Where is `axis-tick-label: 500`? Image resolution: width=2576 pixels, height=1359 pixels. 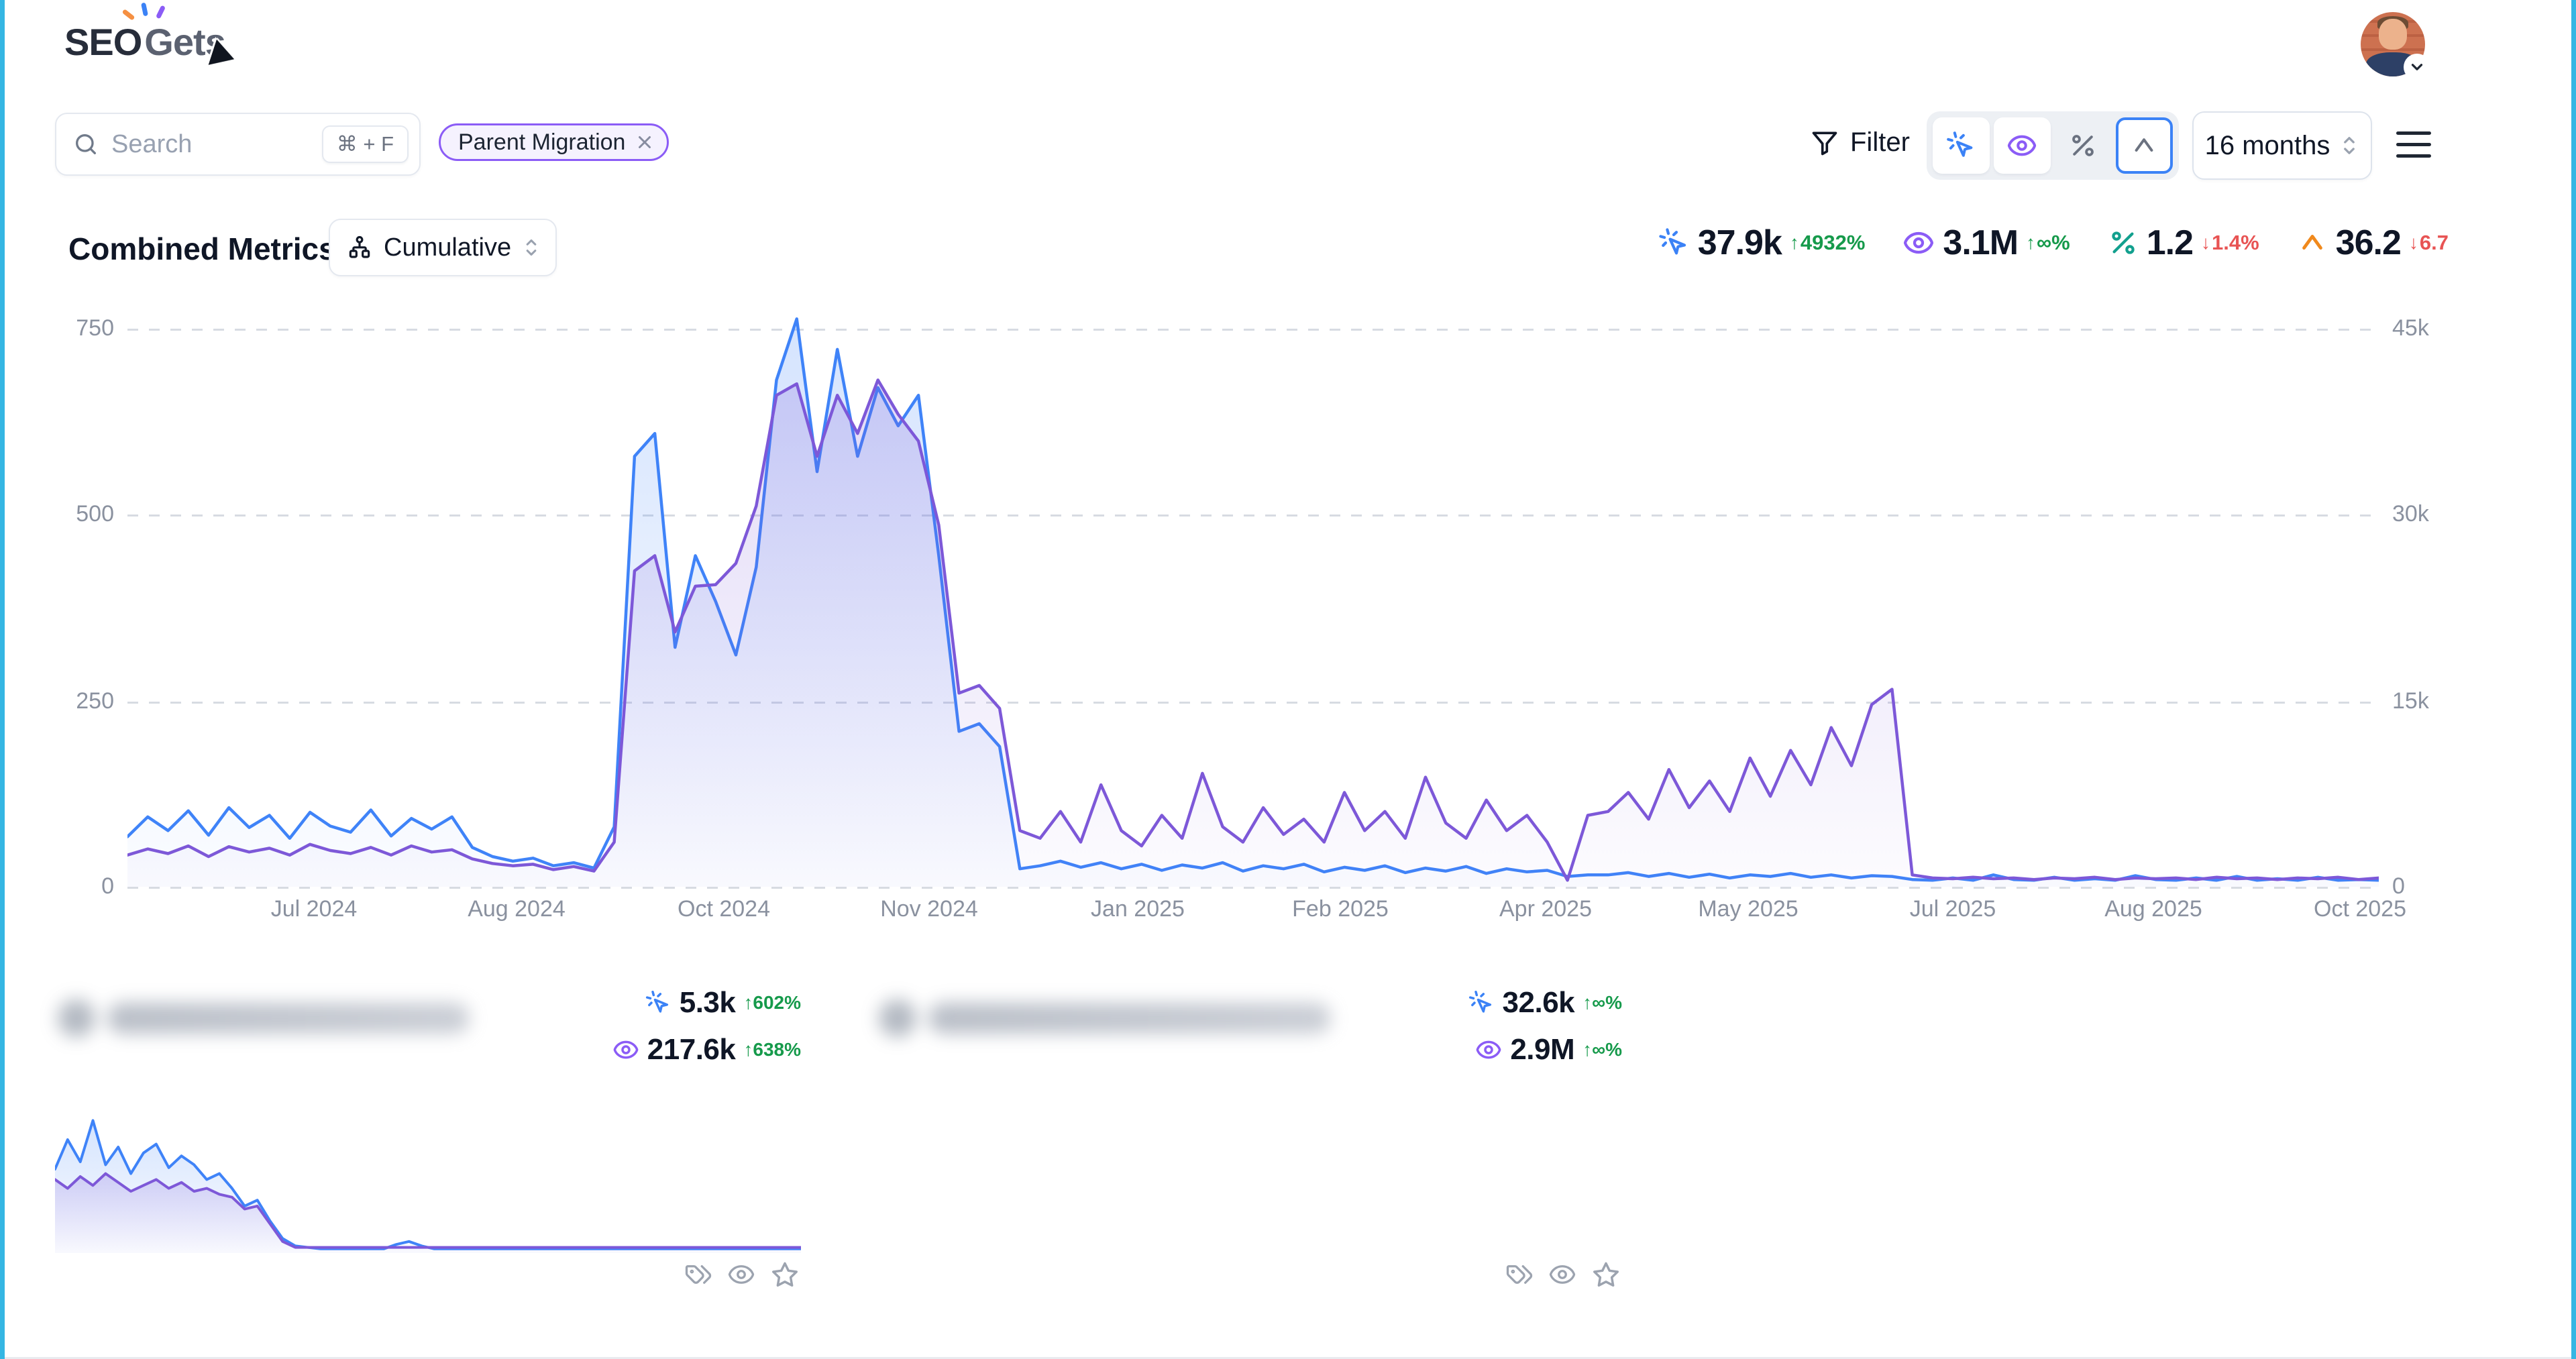
axis-tick-label: 500 is located at coordinates (95, 514).